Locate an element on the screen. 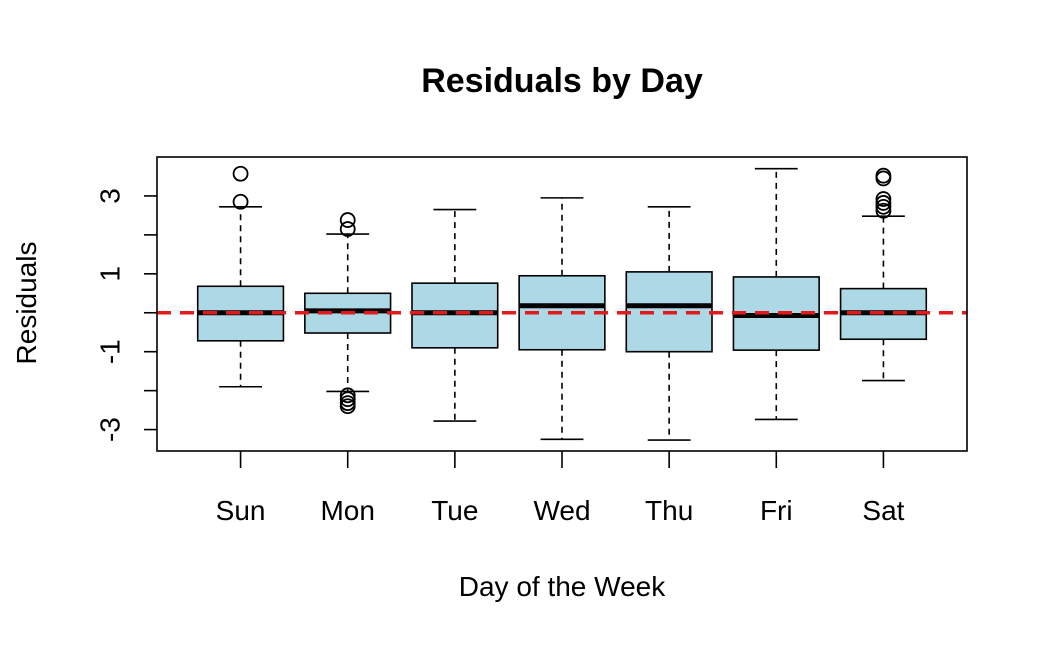  y-axis-label: Residuals is located at coordinates (26, 303).